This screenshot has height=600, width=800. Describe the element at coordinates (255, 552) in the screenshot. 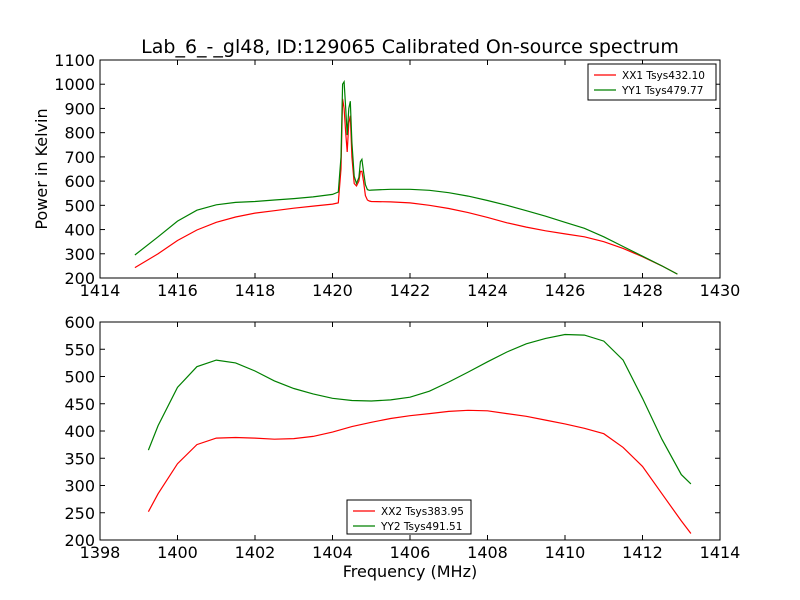

I see `x-tick-label: 1402` at that location.